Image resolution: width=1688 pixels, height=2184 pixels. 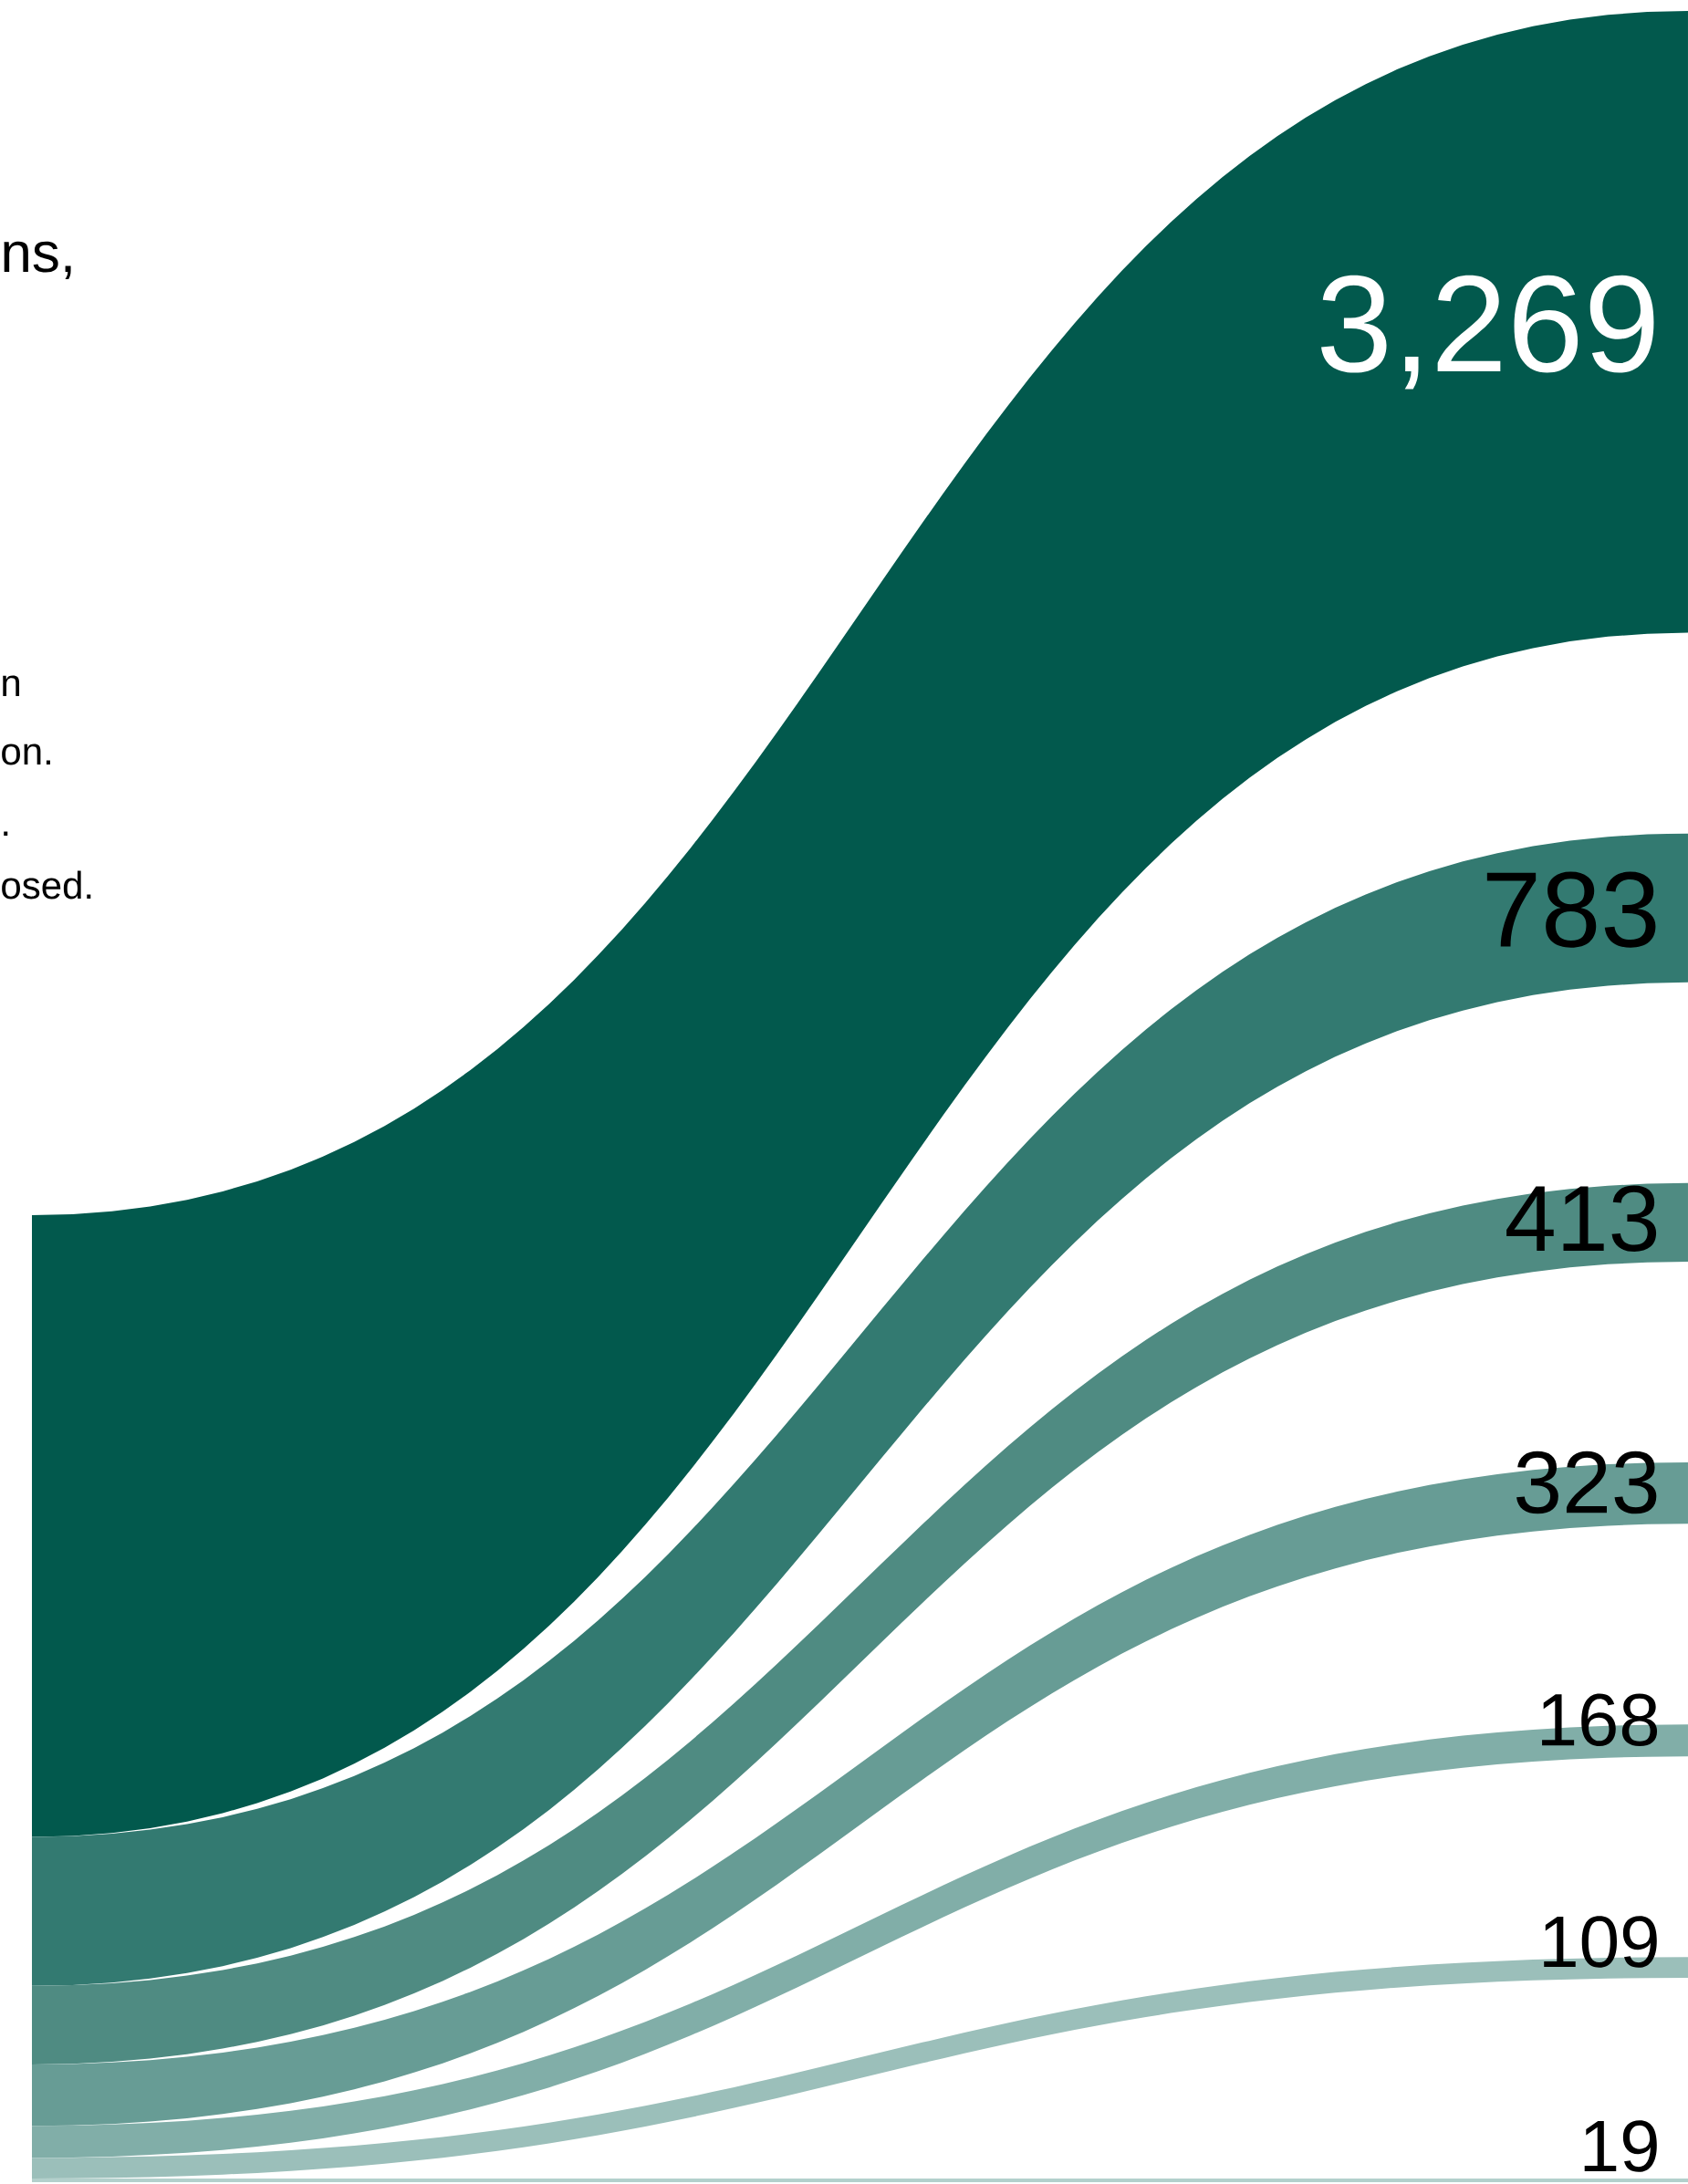 I want to click on data-label: 109, so click(x=1600, y=1942).